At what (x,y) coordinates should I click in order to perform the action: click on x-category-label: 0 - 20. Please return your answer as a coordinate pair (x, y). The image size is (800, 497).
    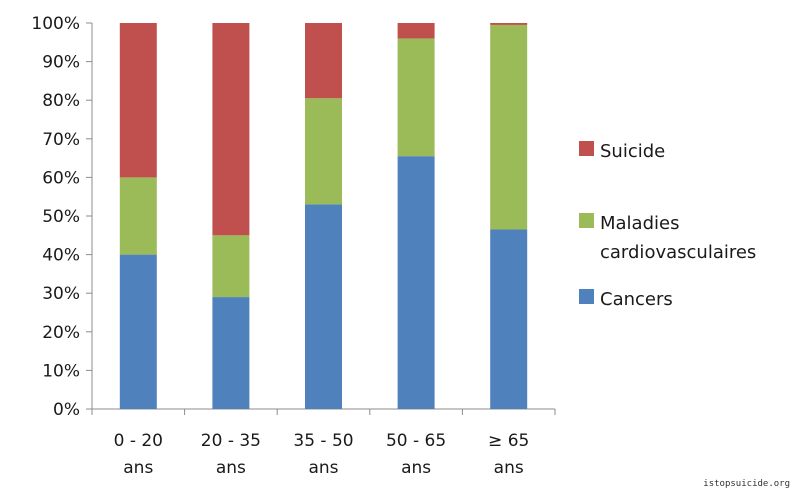
    Looking at the image, I should click on (138, 441).